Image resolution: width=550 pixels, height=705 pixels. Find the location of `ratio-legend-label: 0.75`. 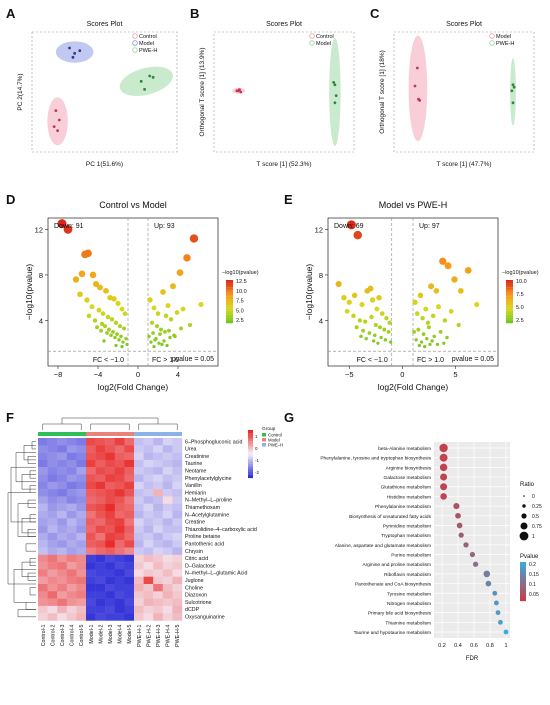

ratio-legend-label: 0.75 is located at coordinates (537, 527).